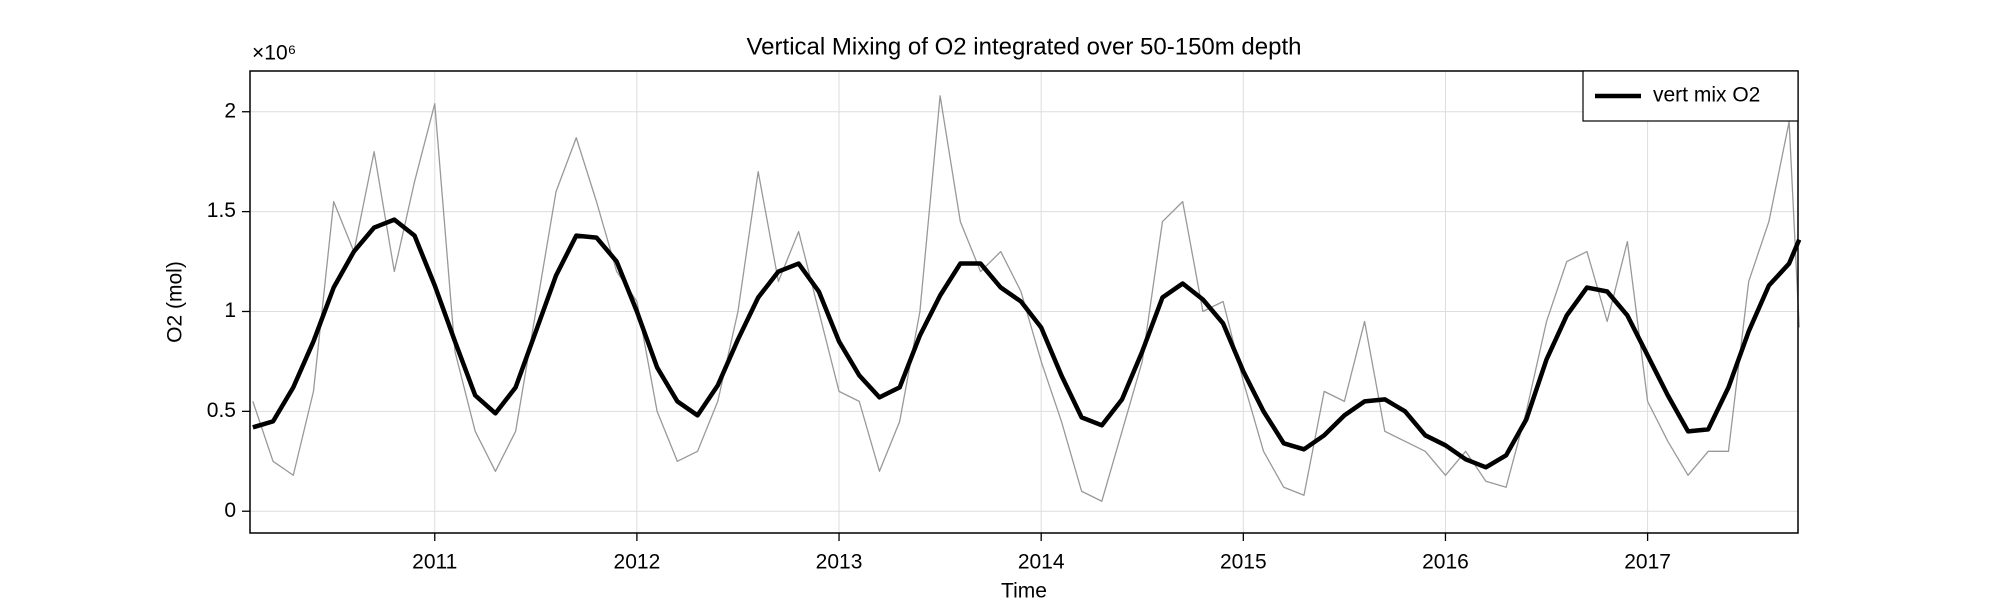 This screenshot has height=600, width=2000. What do you see at coordinates (1647, 562) in the screenshot?
I see `x-tick-label: 2017` at bounding box center [1647, 562].